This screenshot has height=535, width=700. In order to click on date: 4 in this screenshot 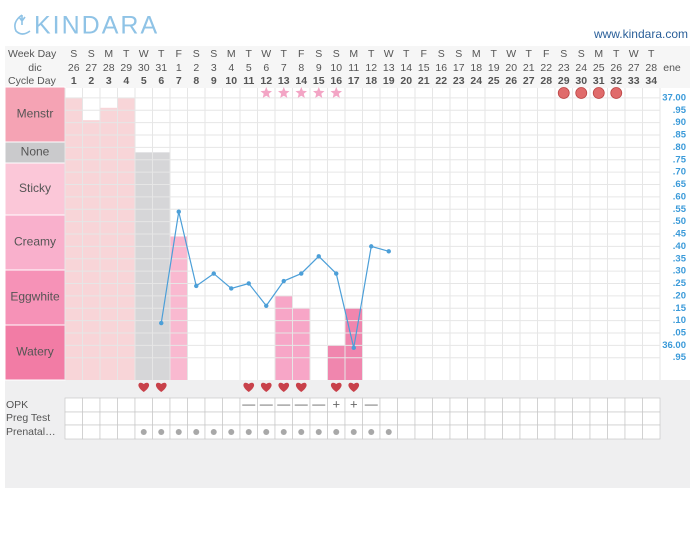, I will do `click(231, 68)`.